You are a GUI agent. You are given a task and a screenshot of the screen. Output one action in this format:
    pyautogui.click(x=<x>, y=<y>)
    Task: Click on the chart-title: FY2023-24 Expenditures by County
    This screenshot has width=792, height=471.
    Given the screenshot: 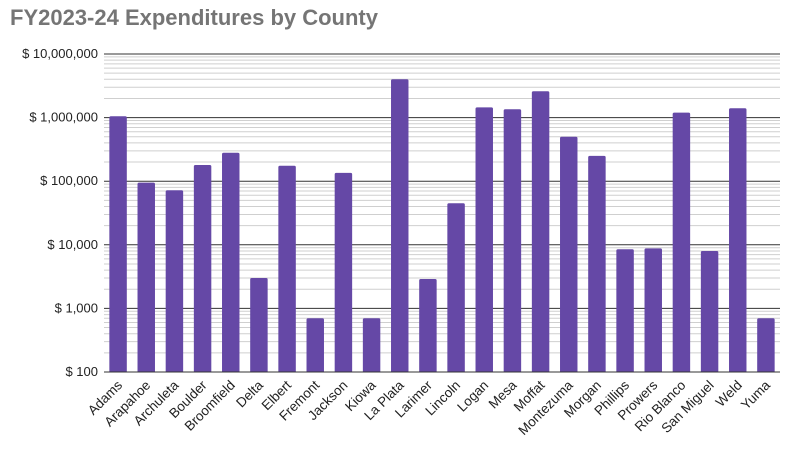 What is the action you would take?
    pyautogui.click(x=194, y=17)
    